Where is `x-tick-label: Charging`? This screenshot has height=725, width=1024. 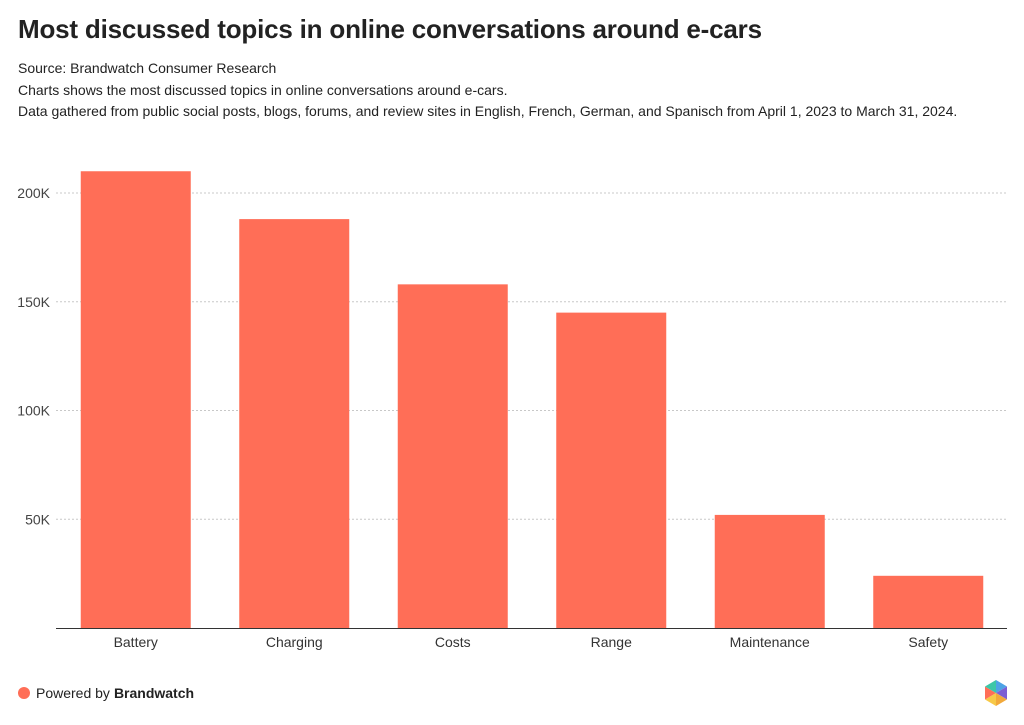 x-tick-label: Charging is located at coordinates (294, 642).